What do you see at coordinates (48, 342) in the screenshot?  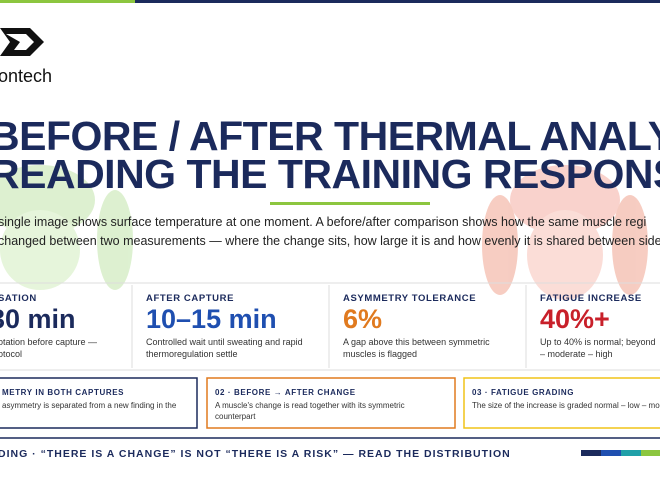 I see `stat-desc: otation before capture —` at bounding box center [48, 342].